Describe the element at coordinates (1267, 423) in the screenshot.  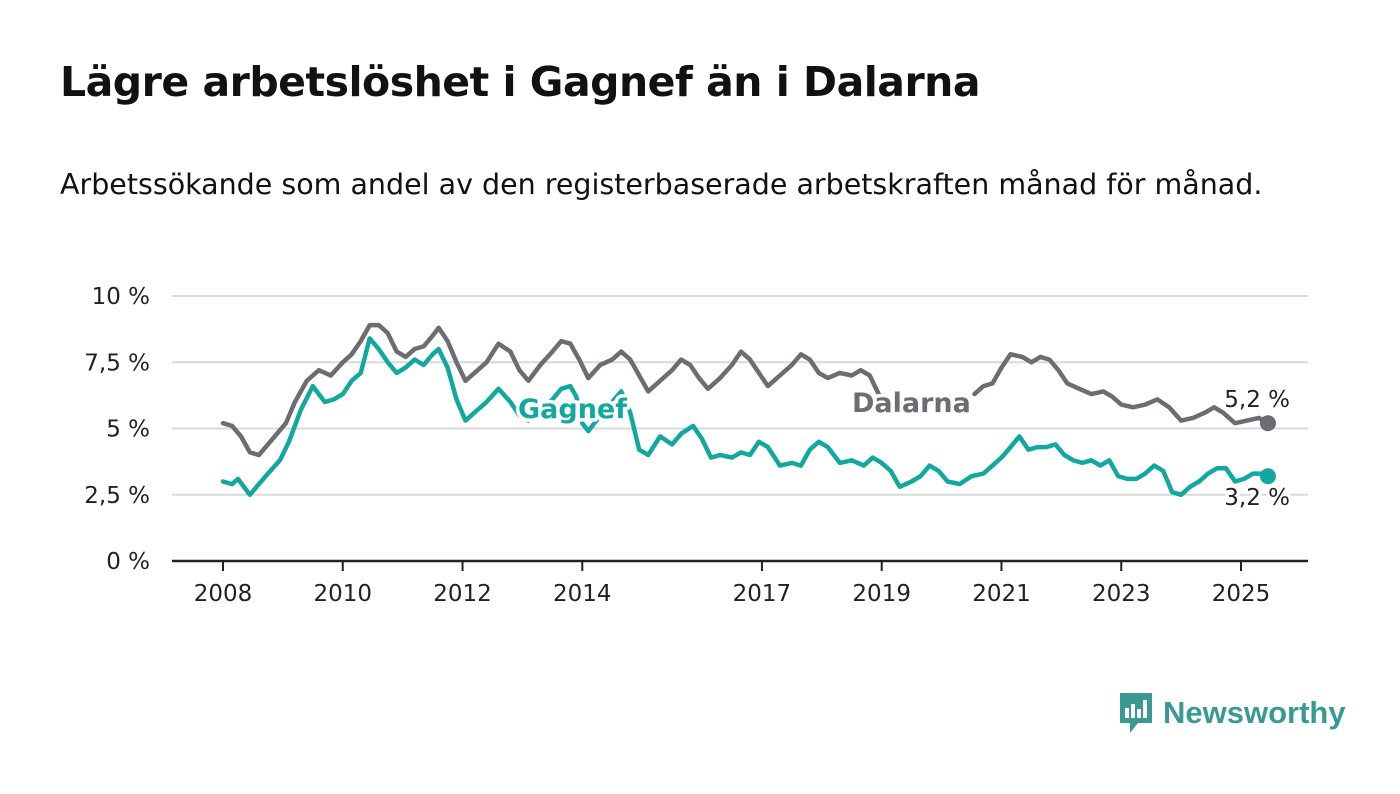
I see `end-point-dalarna` at that location.